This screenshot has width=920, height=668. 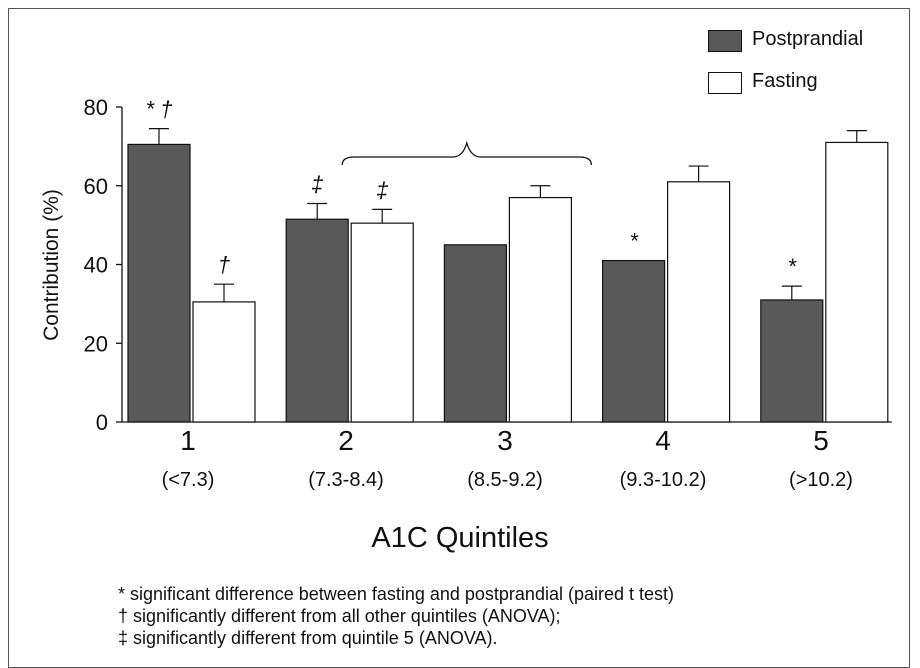 What do you see at coordinates (792, 361) in the screenshot?
I see `bar-postprandial-q5` at bounding box center [792, 361].